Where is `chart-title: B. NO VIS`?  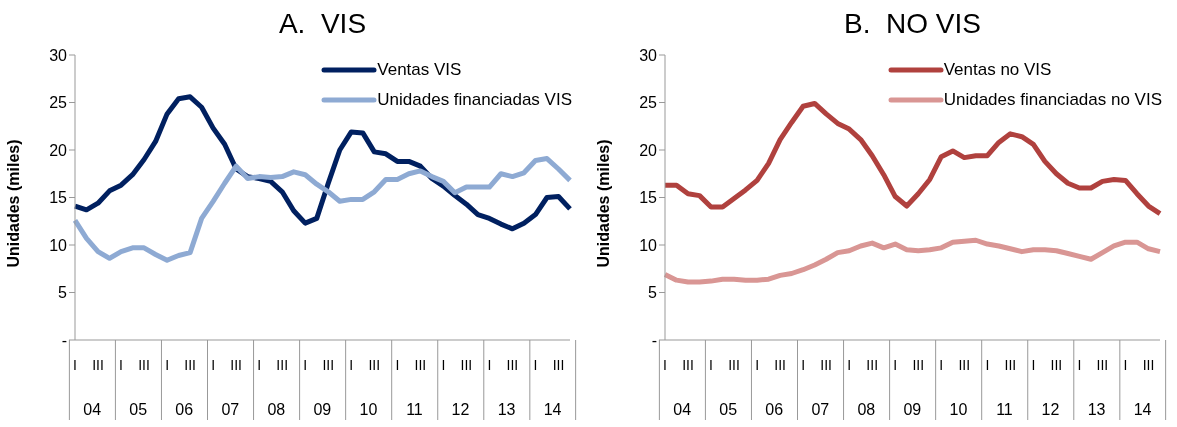 chart-title: B. NO VIS is located at coordinates (912, 24).